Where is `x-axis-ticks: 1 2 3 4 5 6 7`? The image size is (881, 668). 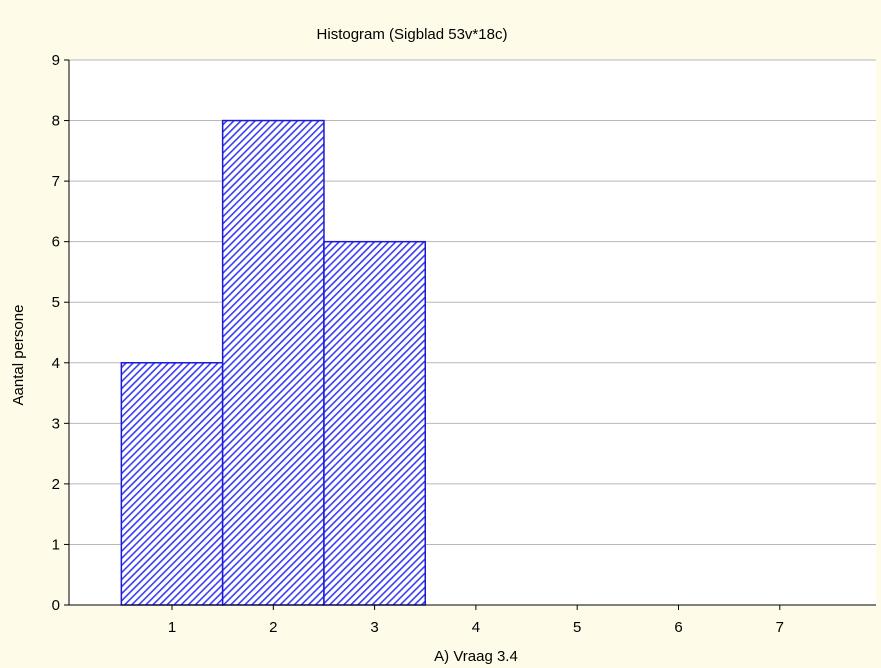 x-axis-ticks: 1 2 3 4 5 6 7 is located at coordinates (476, 620).